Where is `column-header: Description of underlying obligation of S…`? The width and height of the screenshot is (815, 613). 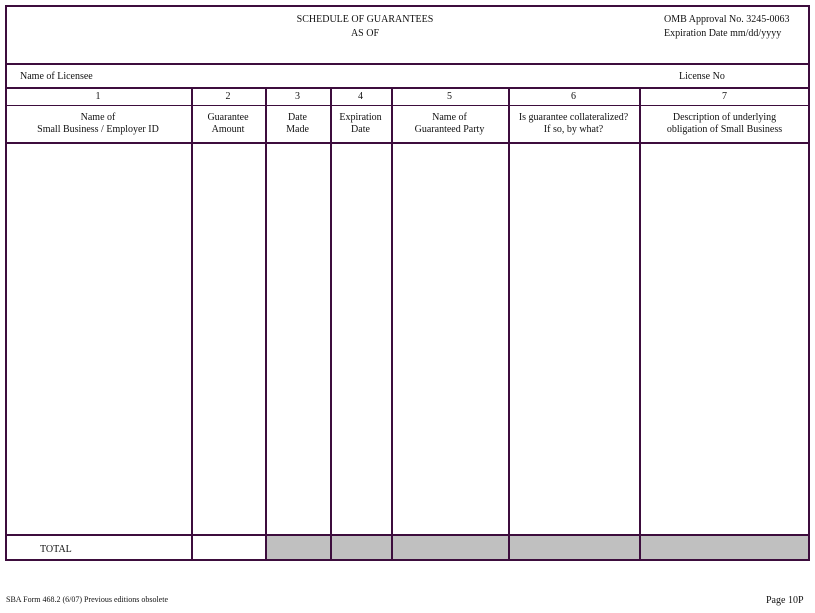 column-header: Description of underlying obligation of S… is located at coordinates (724, 124).